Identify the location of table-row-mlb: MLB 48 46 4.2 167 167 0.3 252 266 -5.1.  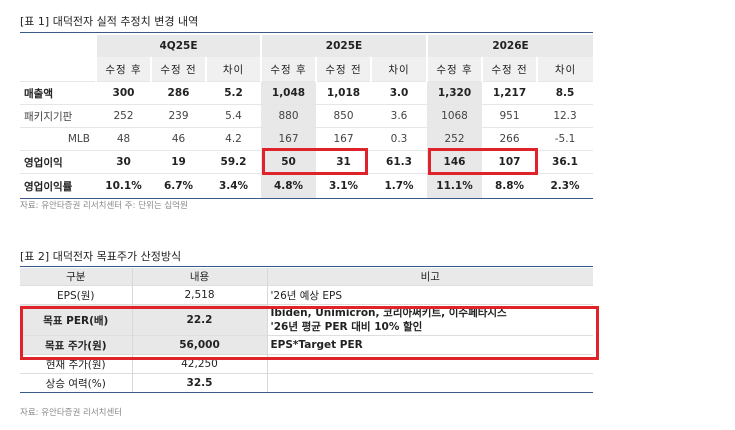
(307, 139).